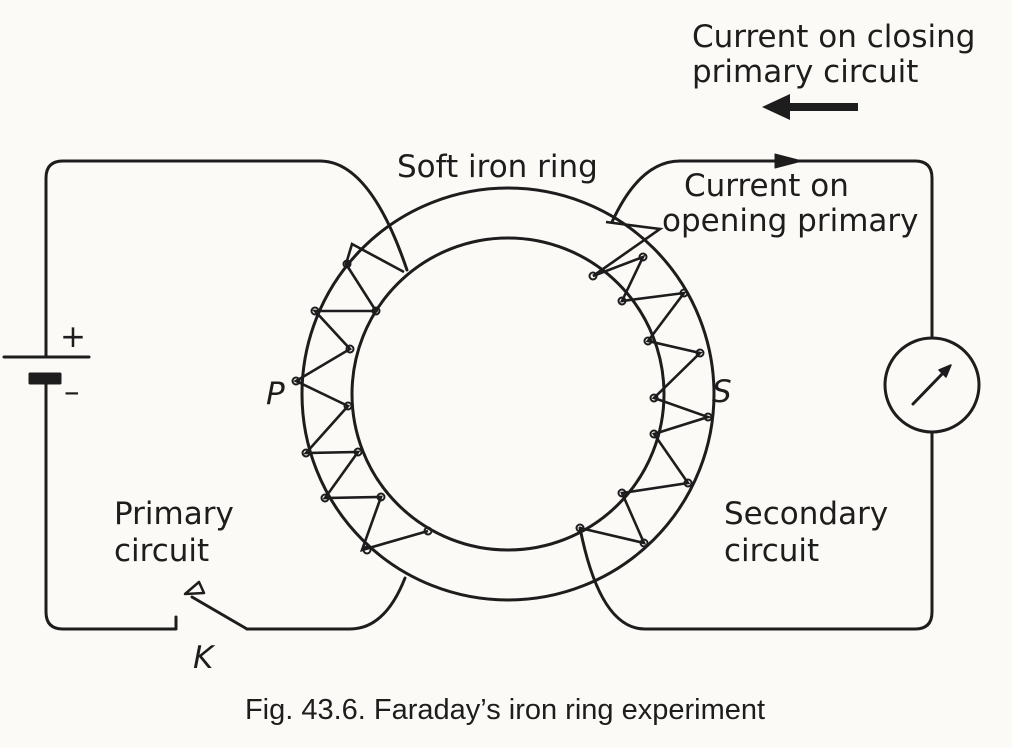 The height and width of the screenshot is (748, 1012). What do you see at coordinates (766, 186) in the screenshot?
I see `label-current-opening-1: Current on` at bounding box center [766, 186].